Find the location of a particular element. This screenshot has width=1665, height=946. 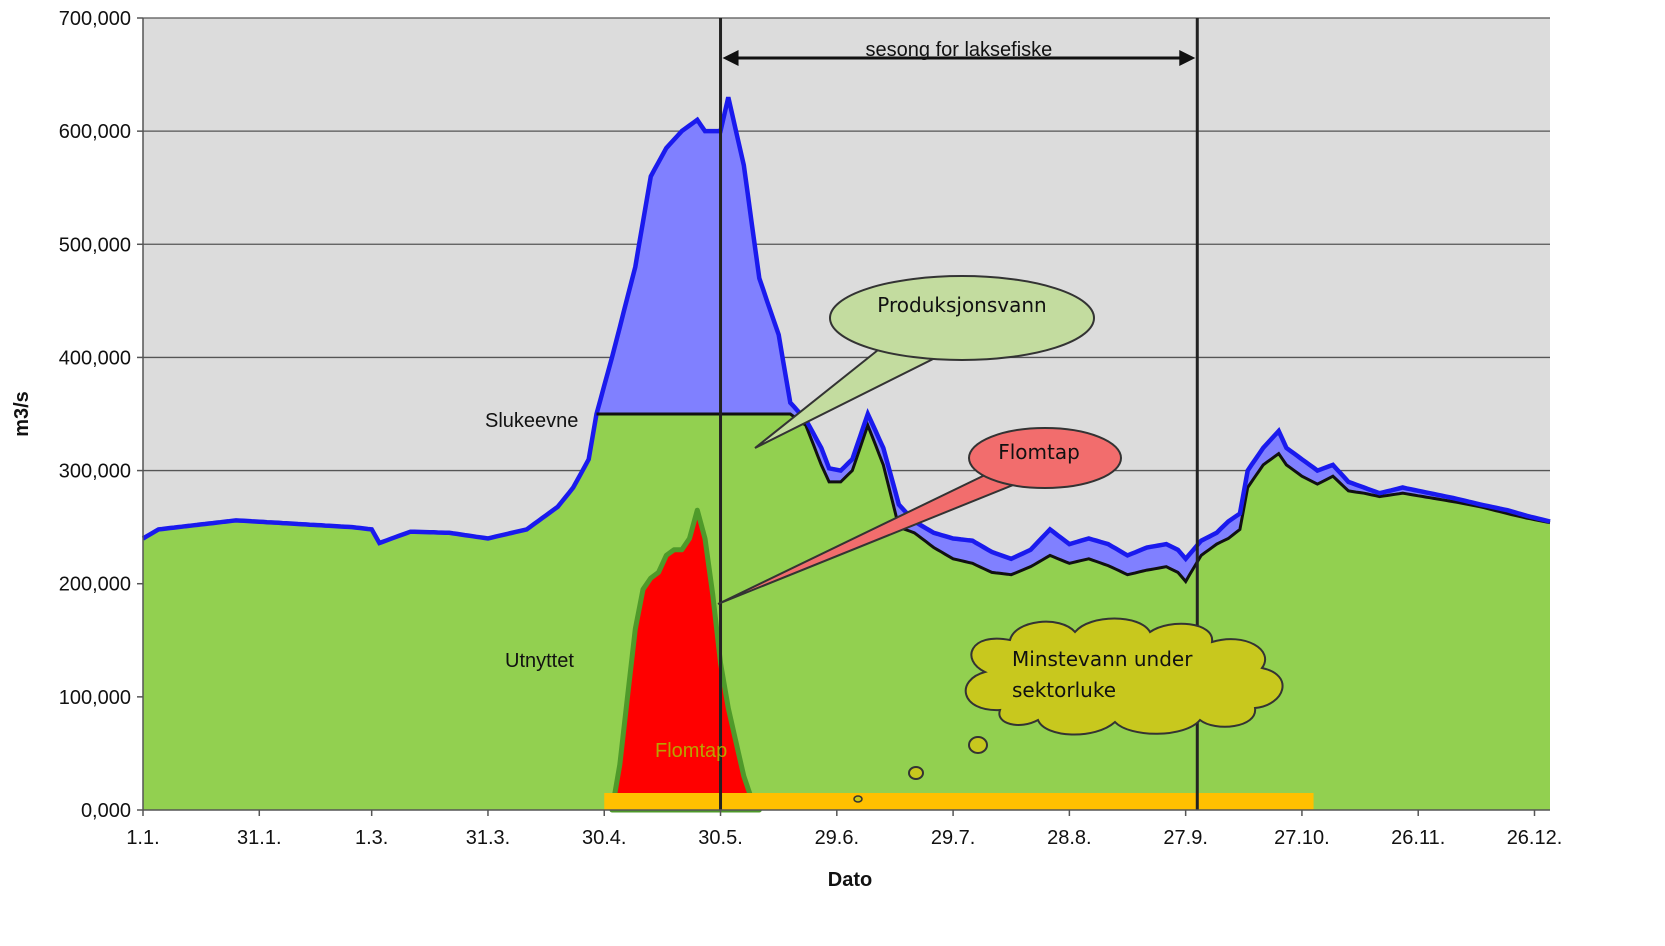

x-tick-label-0: 1.1. is located at coordinates (142, 838).